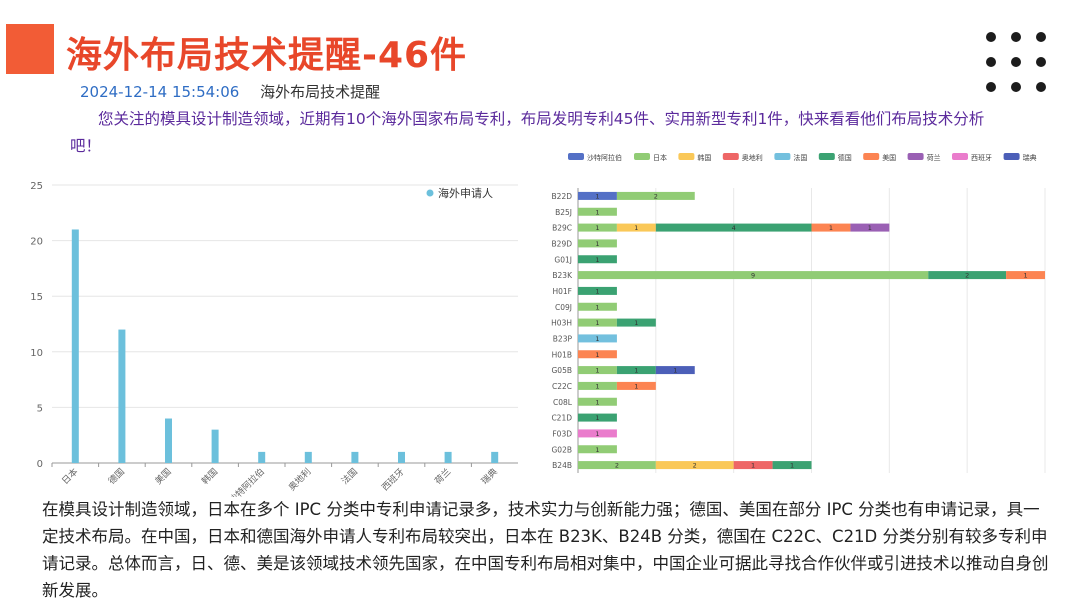 The image size is (1080, 607). What do you see at coordinates (267, 55) in the screenshot?
I see `page-title: 海外布局技术提醒-46件` at bounding box center [267, 55].